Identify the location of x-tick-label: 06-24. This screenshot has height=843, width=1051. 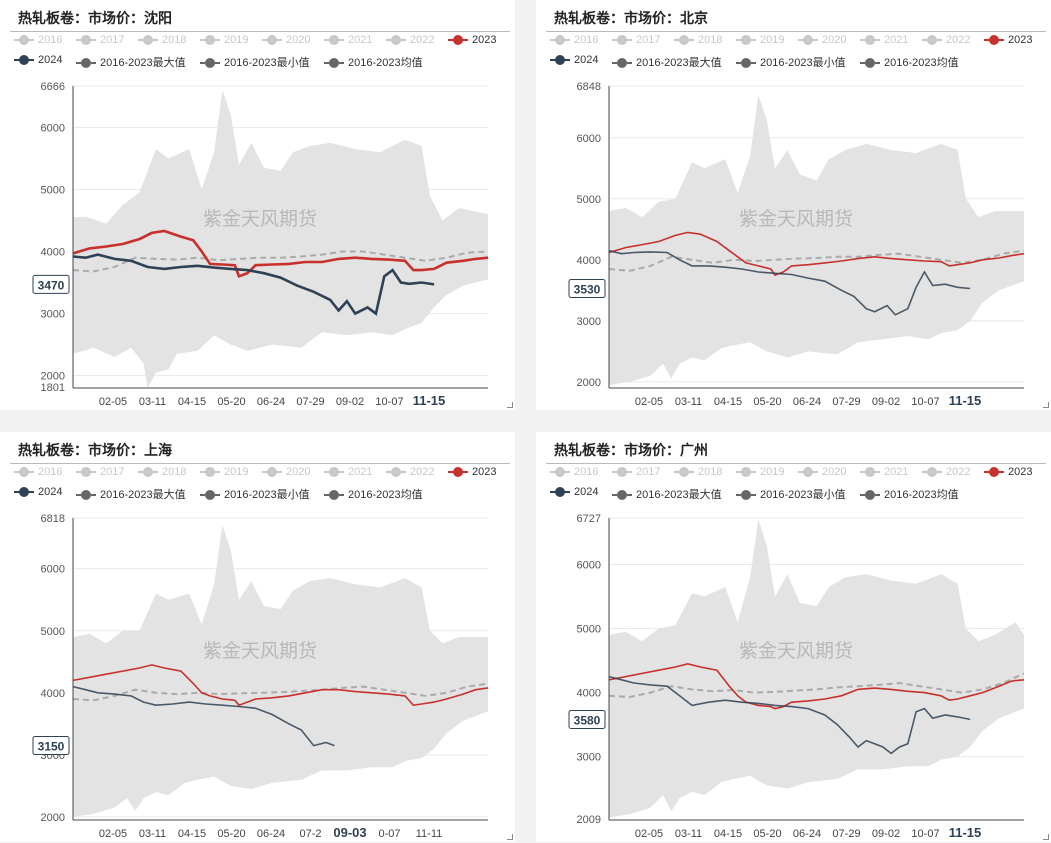
(271, 834).